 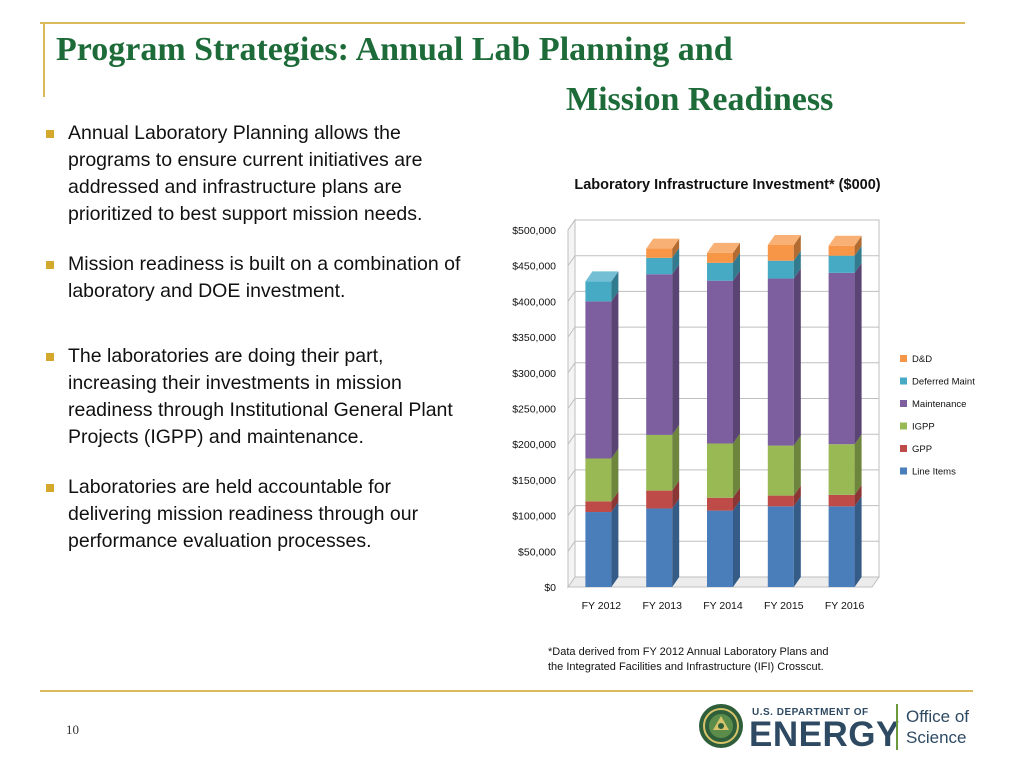 I want to click on legend-label: Deferred Maint, so click(x=943, y=382).